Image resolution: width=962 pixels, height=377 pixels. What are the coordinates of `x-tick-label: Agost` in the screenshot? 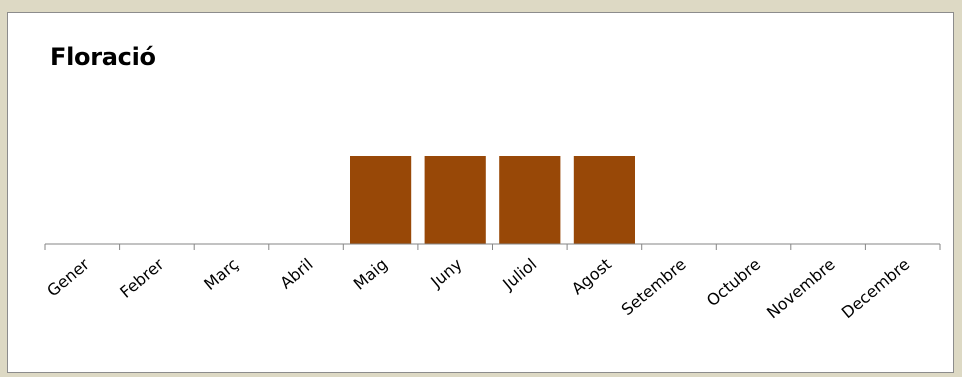 It's located at (591, 277).